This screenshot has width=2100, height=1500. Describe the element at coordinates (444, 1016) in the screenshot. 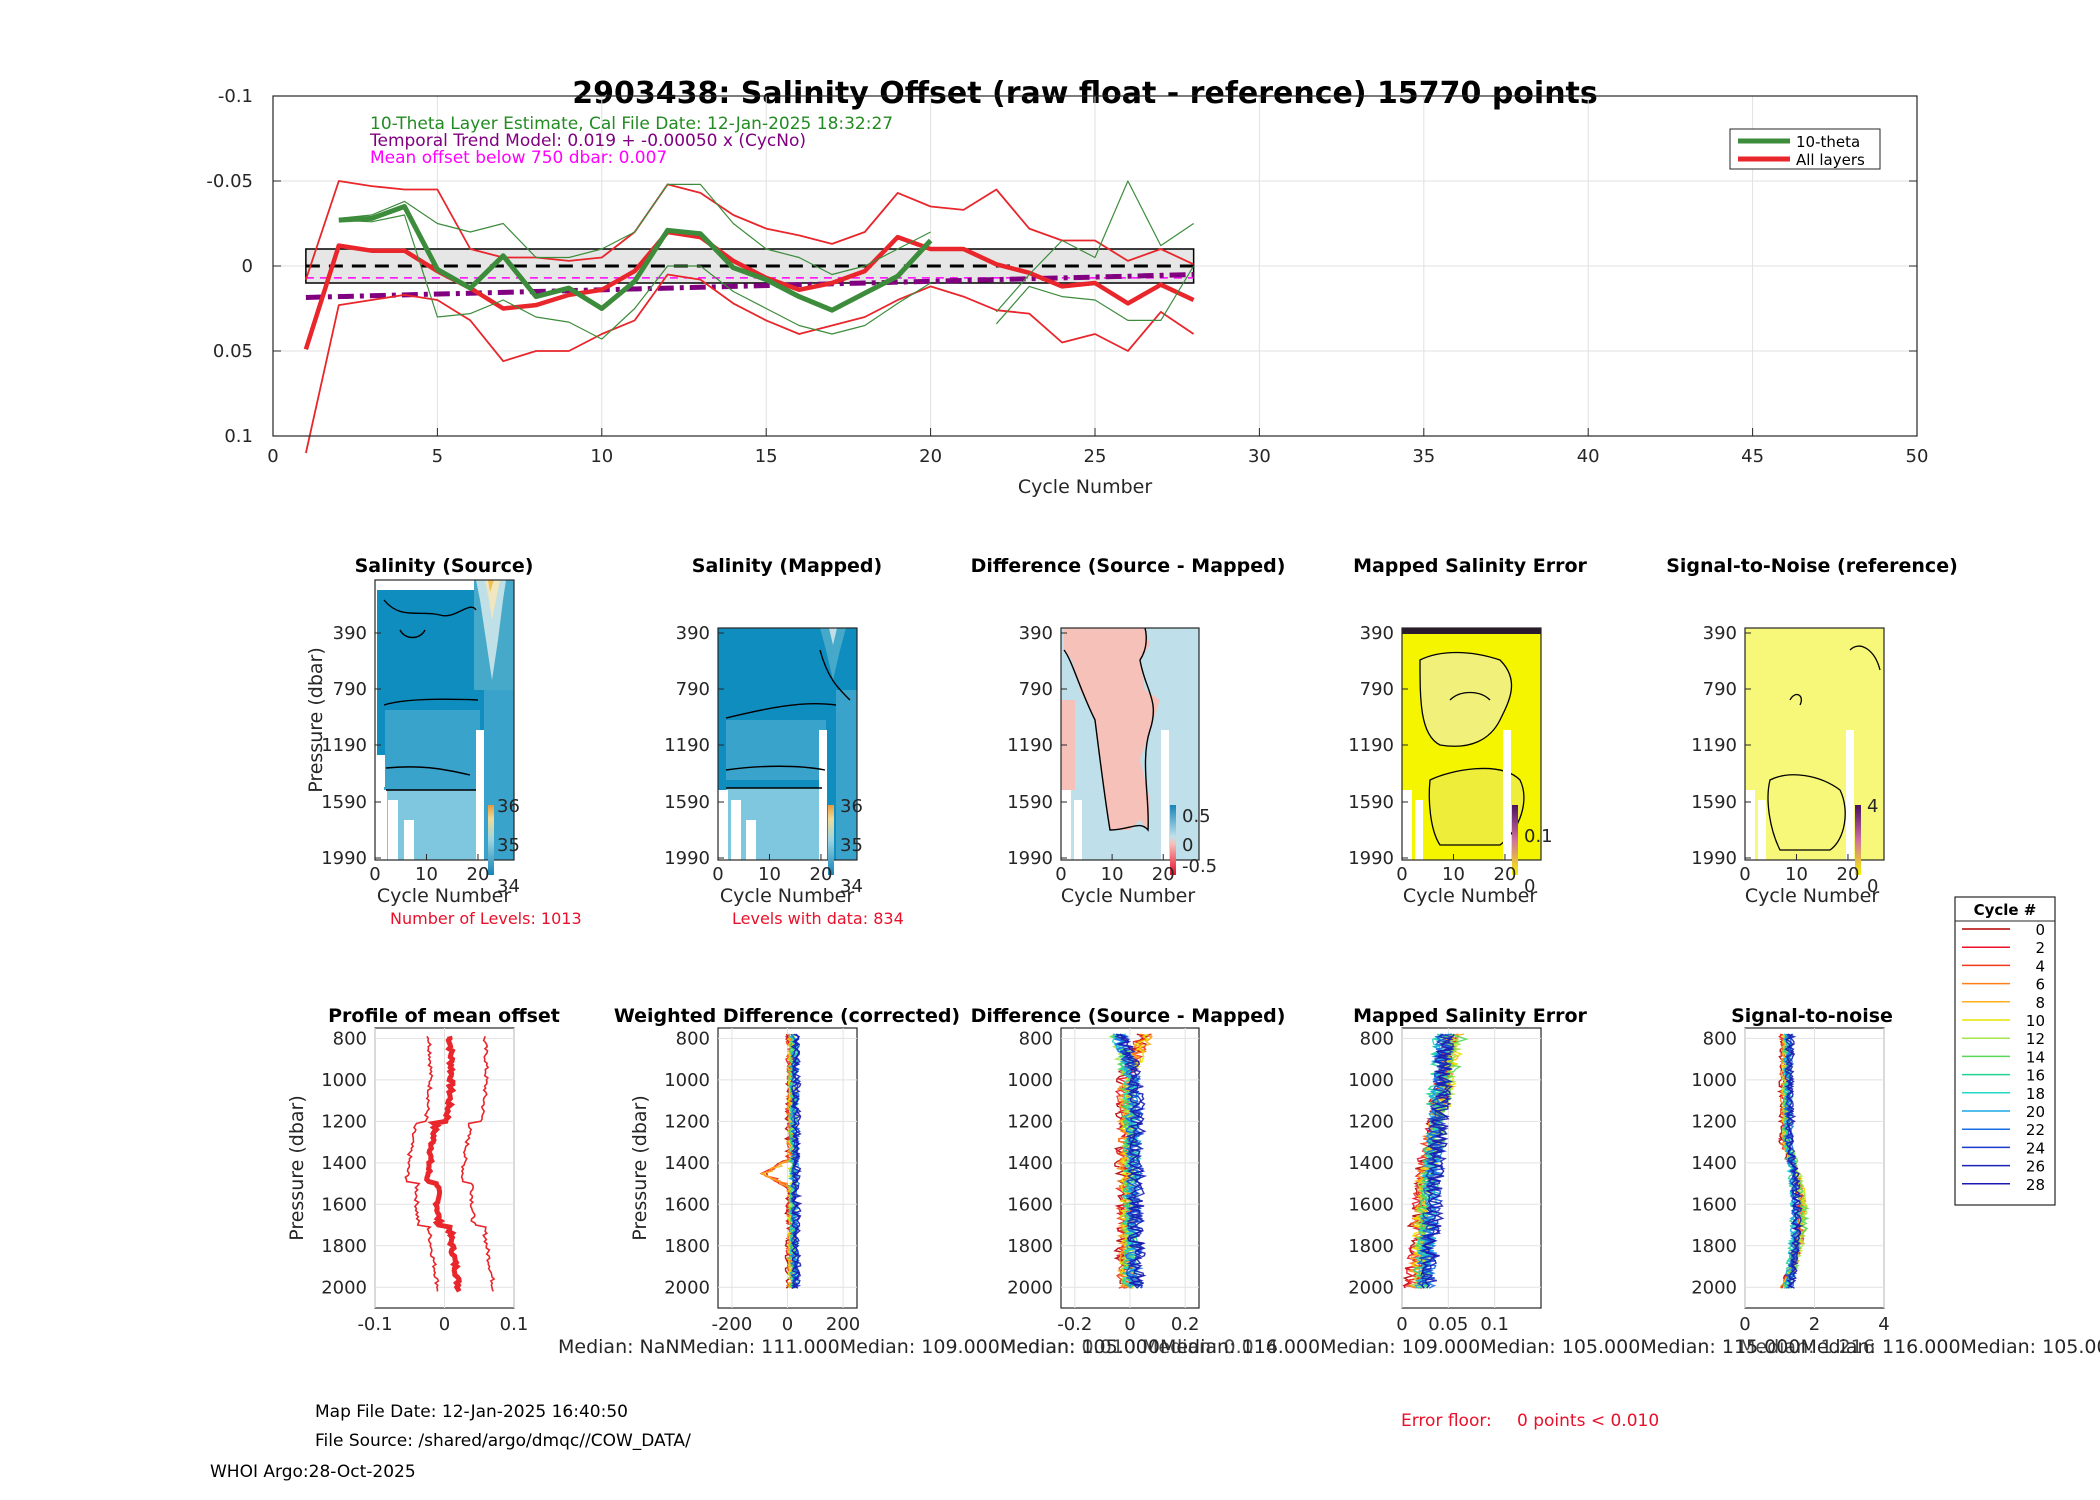

I see `panel-title: Profile of mean offset` at that location.